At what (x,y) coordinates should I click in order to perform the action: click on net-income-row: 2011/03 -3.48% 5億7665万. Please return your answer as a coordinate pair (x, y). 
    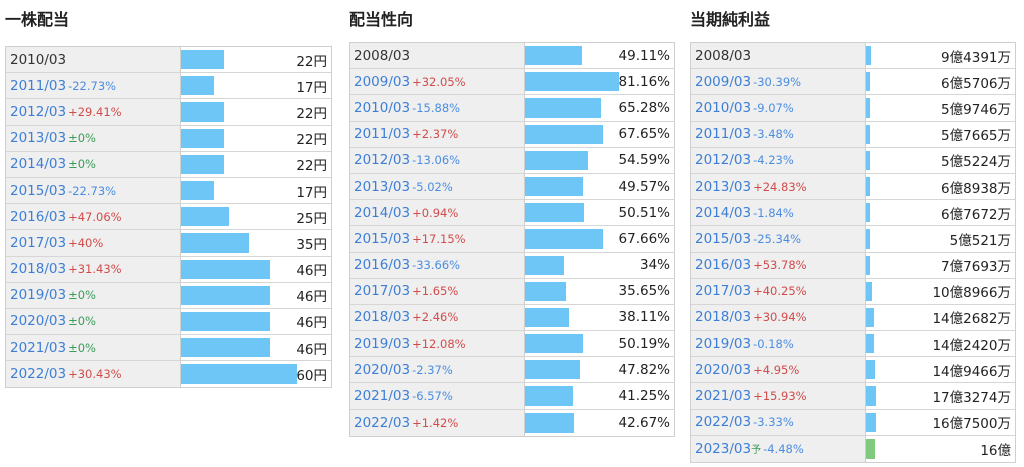
    Looking at the image, I should click on (853, 134).